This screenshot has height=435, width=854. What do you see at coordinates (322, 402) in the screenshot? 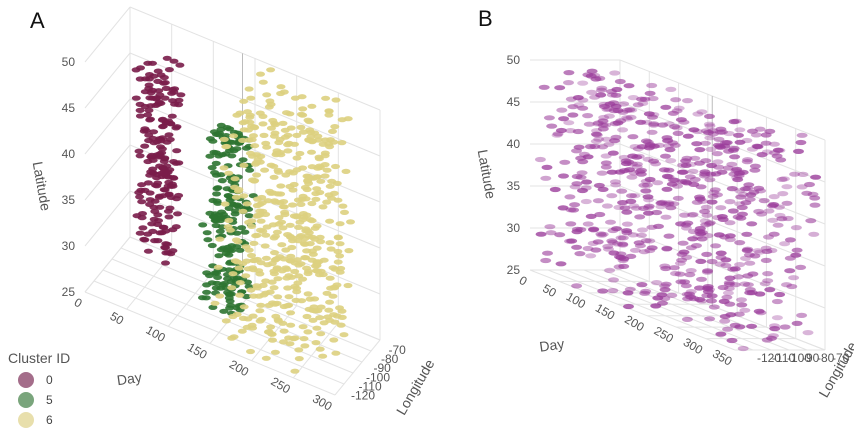
I see `x-tick-label: 300` at bounding box center [322, 402].